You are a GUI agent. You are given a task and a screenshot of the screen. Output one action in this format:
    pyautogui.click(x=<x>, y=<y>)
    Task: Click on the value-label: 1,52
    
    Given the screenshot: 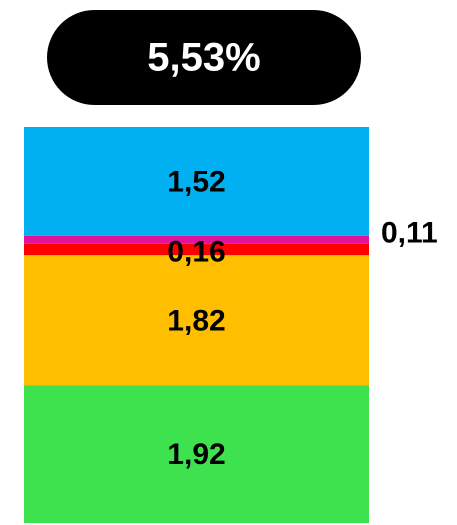 What is the action you would take?
    pyautogui.click(x=196, y=181)
    